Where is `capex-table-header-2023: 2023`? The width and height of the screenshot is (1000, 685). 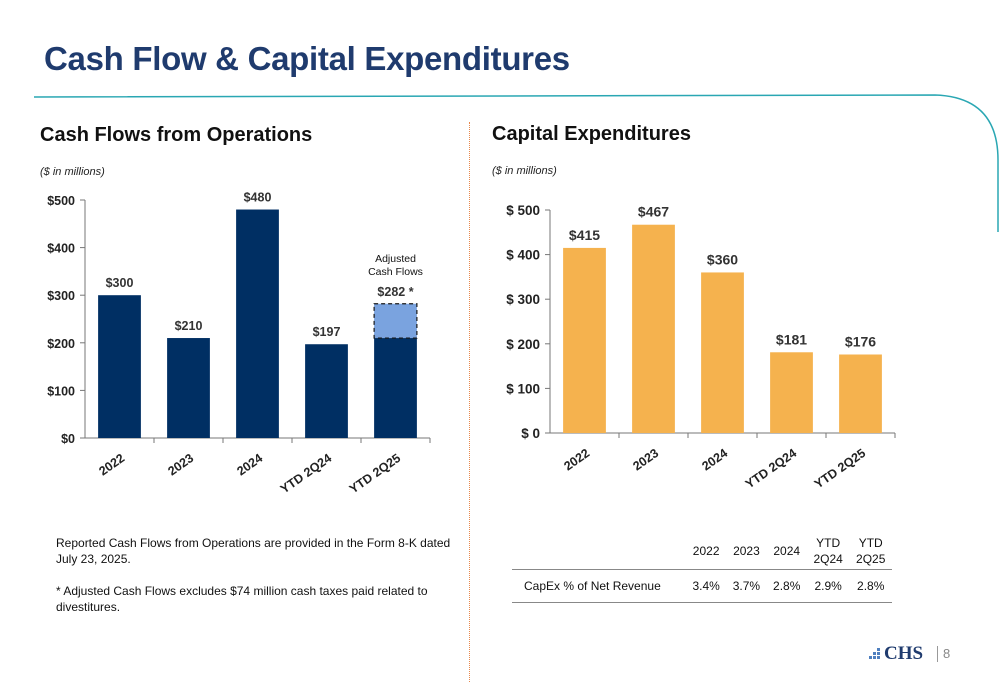 capex-table-header-2023: 2023 is located at coordinates (746, 551).